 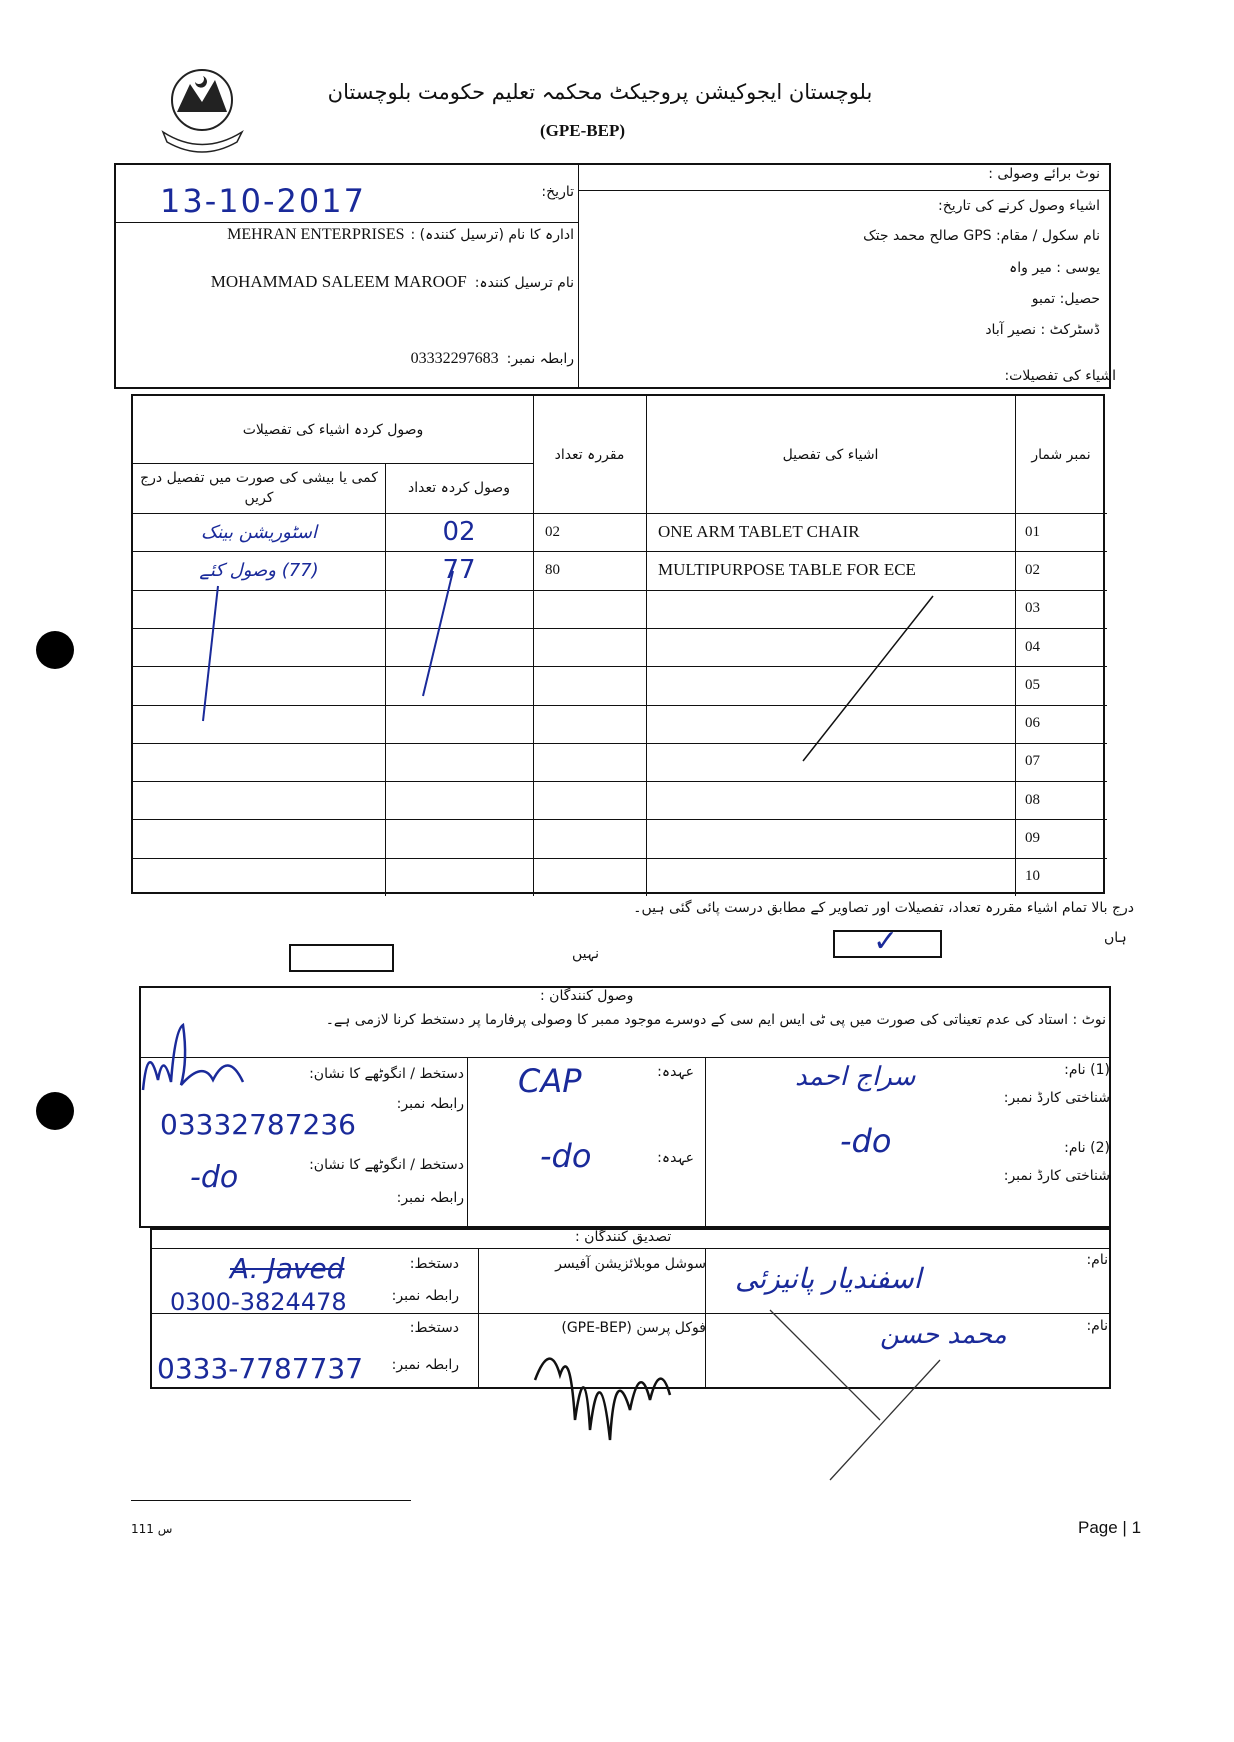 What do you see at coordinates (434, 1264) in the screenshot?
I see `verifier1-signature-label: دستخط:` at bounding box center [434, 1264].